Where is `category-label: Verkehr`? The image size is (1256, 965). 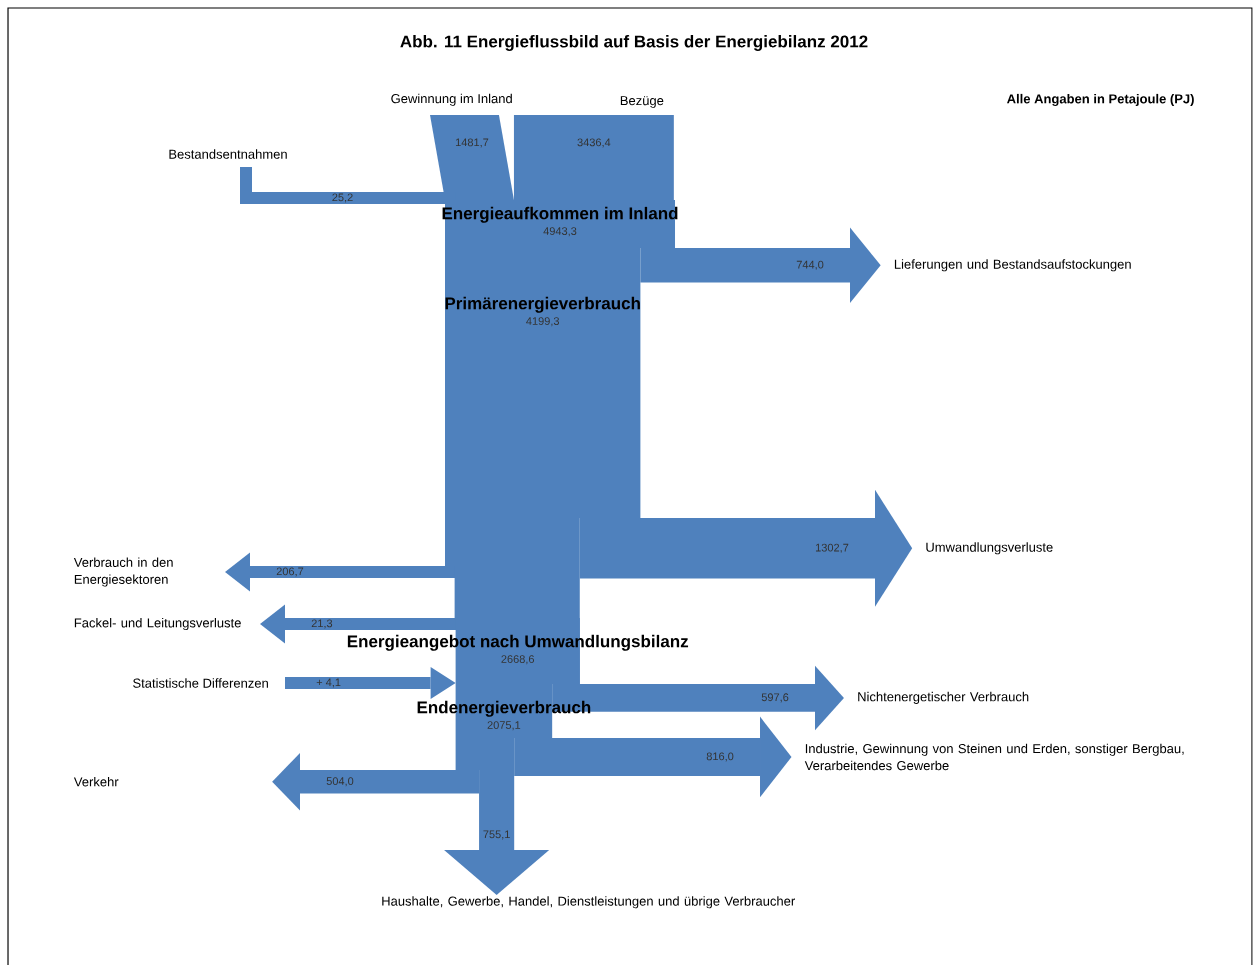
category-label: Verkehr is located at coordinates (96, 781).